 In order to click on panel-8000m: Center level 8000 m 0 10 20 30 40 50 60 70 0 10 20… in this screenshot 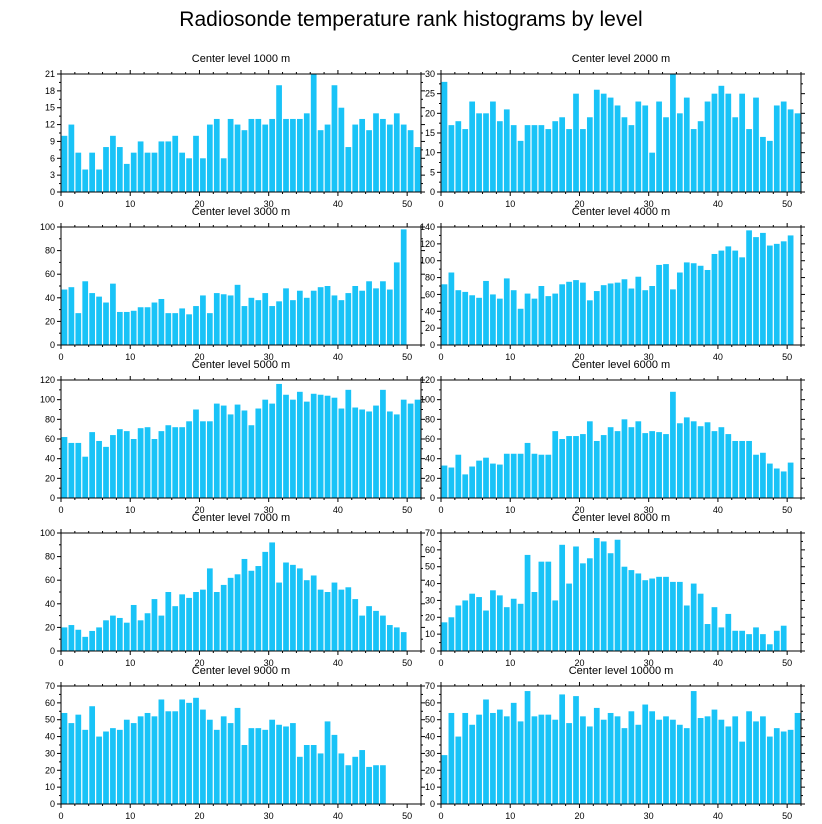, I will do `click(615, 590)`.